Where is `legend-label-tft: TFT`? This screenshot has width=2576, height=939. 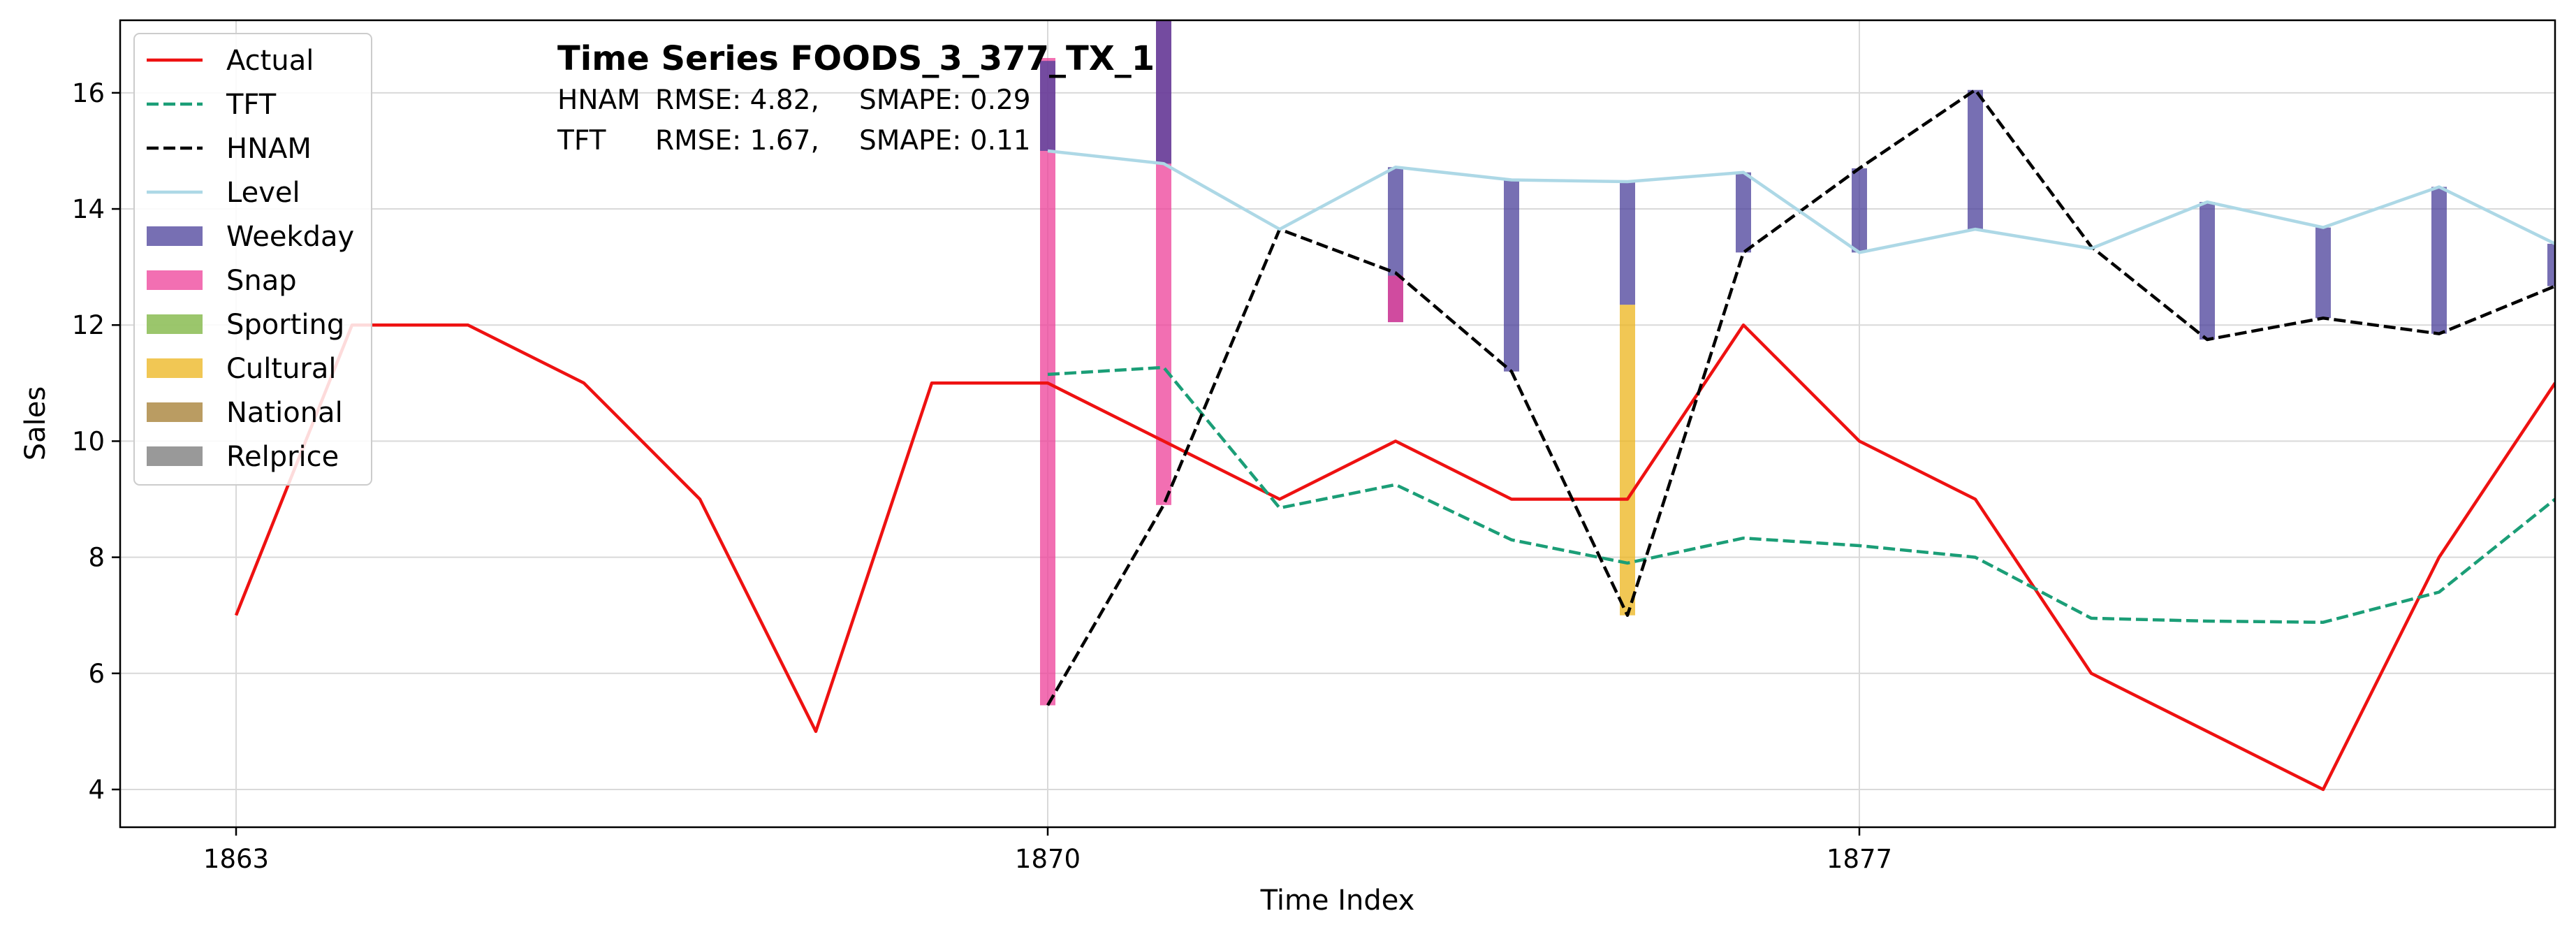
legend-label-tft: TFT is located at coordinates (252, 105).